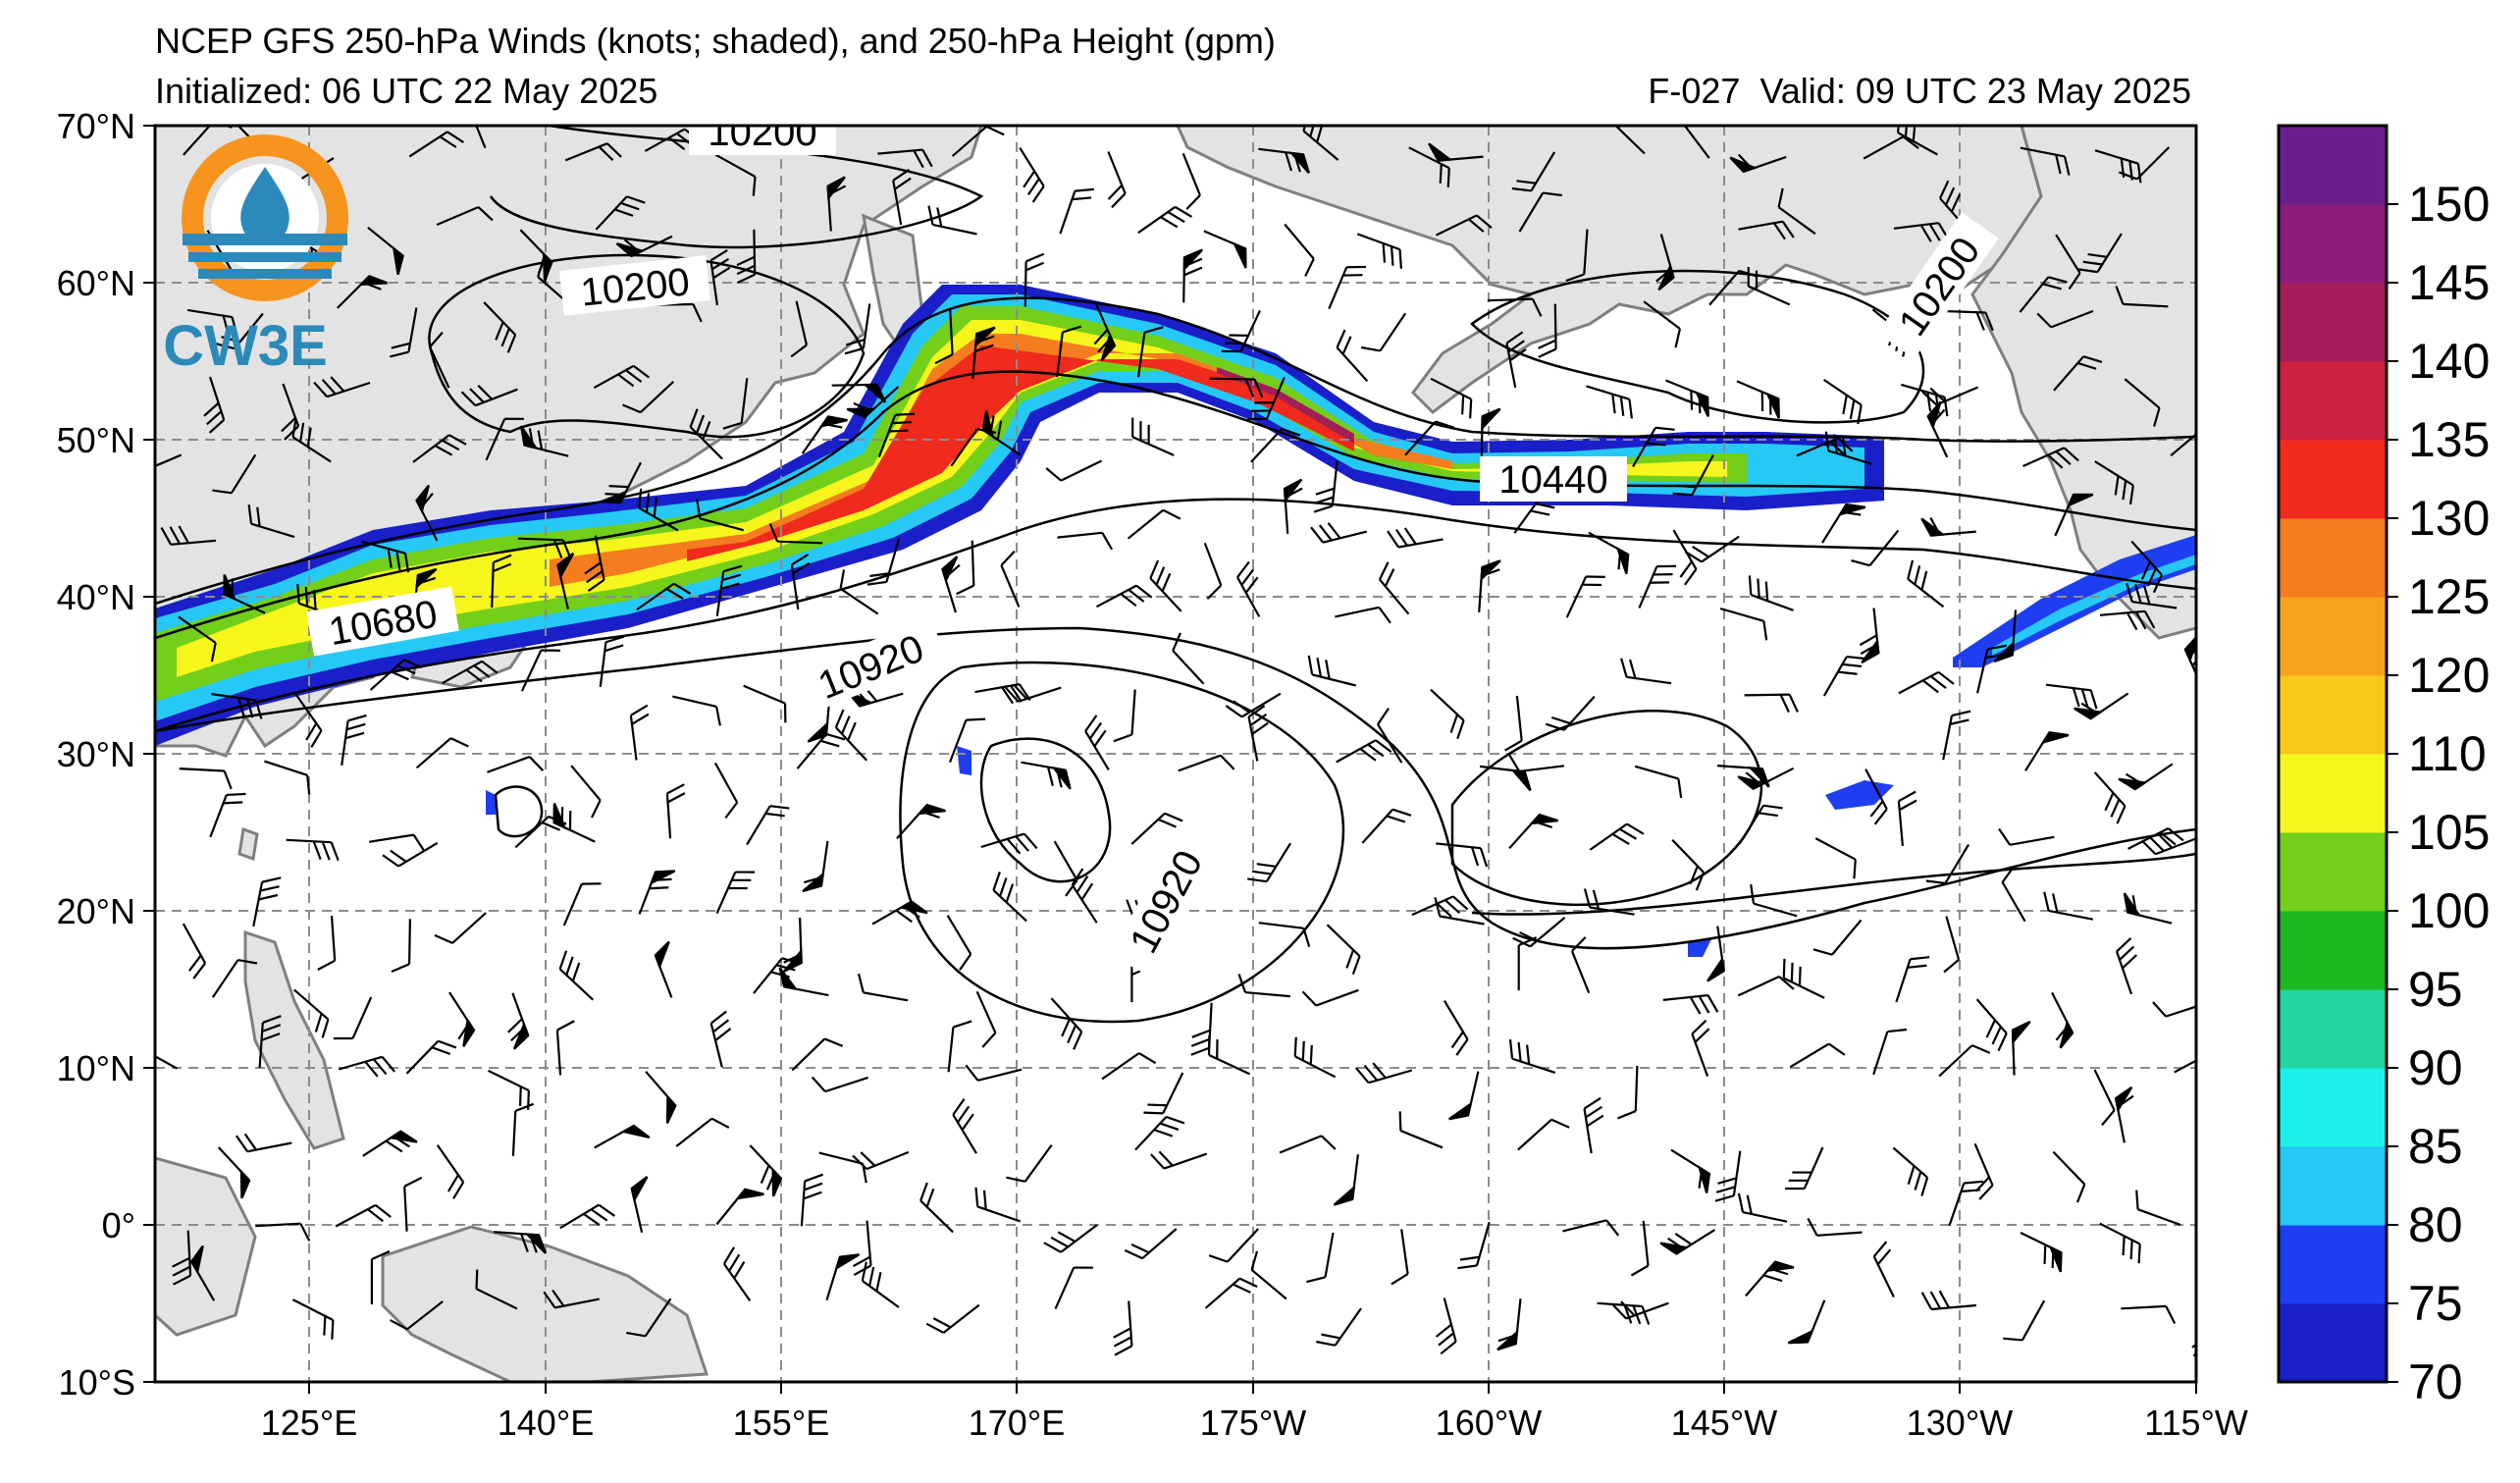 This screenshot has height=1483, width=2520. Describe the element at coordinates (2449, 519) in the screenshot. I see `colorbar-tick-label: 130` at that location.